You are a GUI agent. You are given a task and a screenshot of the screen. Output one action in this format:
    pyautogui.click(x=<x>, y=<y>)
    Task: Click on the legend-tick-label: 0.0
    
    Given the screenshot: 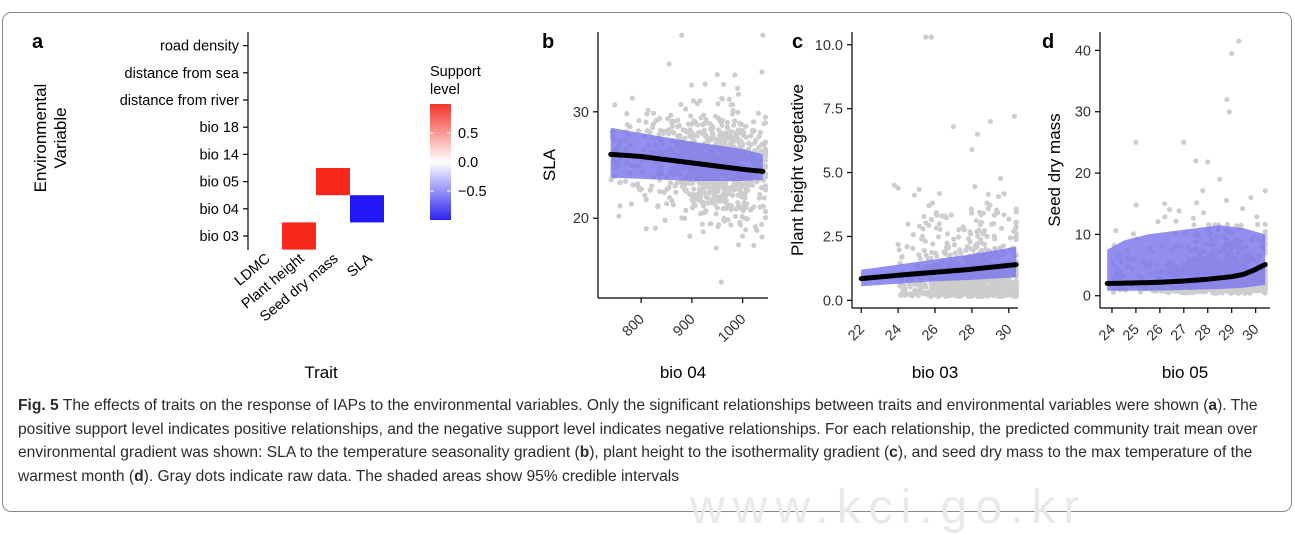 What is the action you would take?
    pyautogui.click(x=468, y=163)
    